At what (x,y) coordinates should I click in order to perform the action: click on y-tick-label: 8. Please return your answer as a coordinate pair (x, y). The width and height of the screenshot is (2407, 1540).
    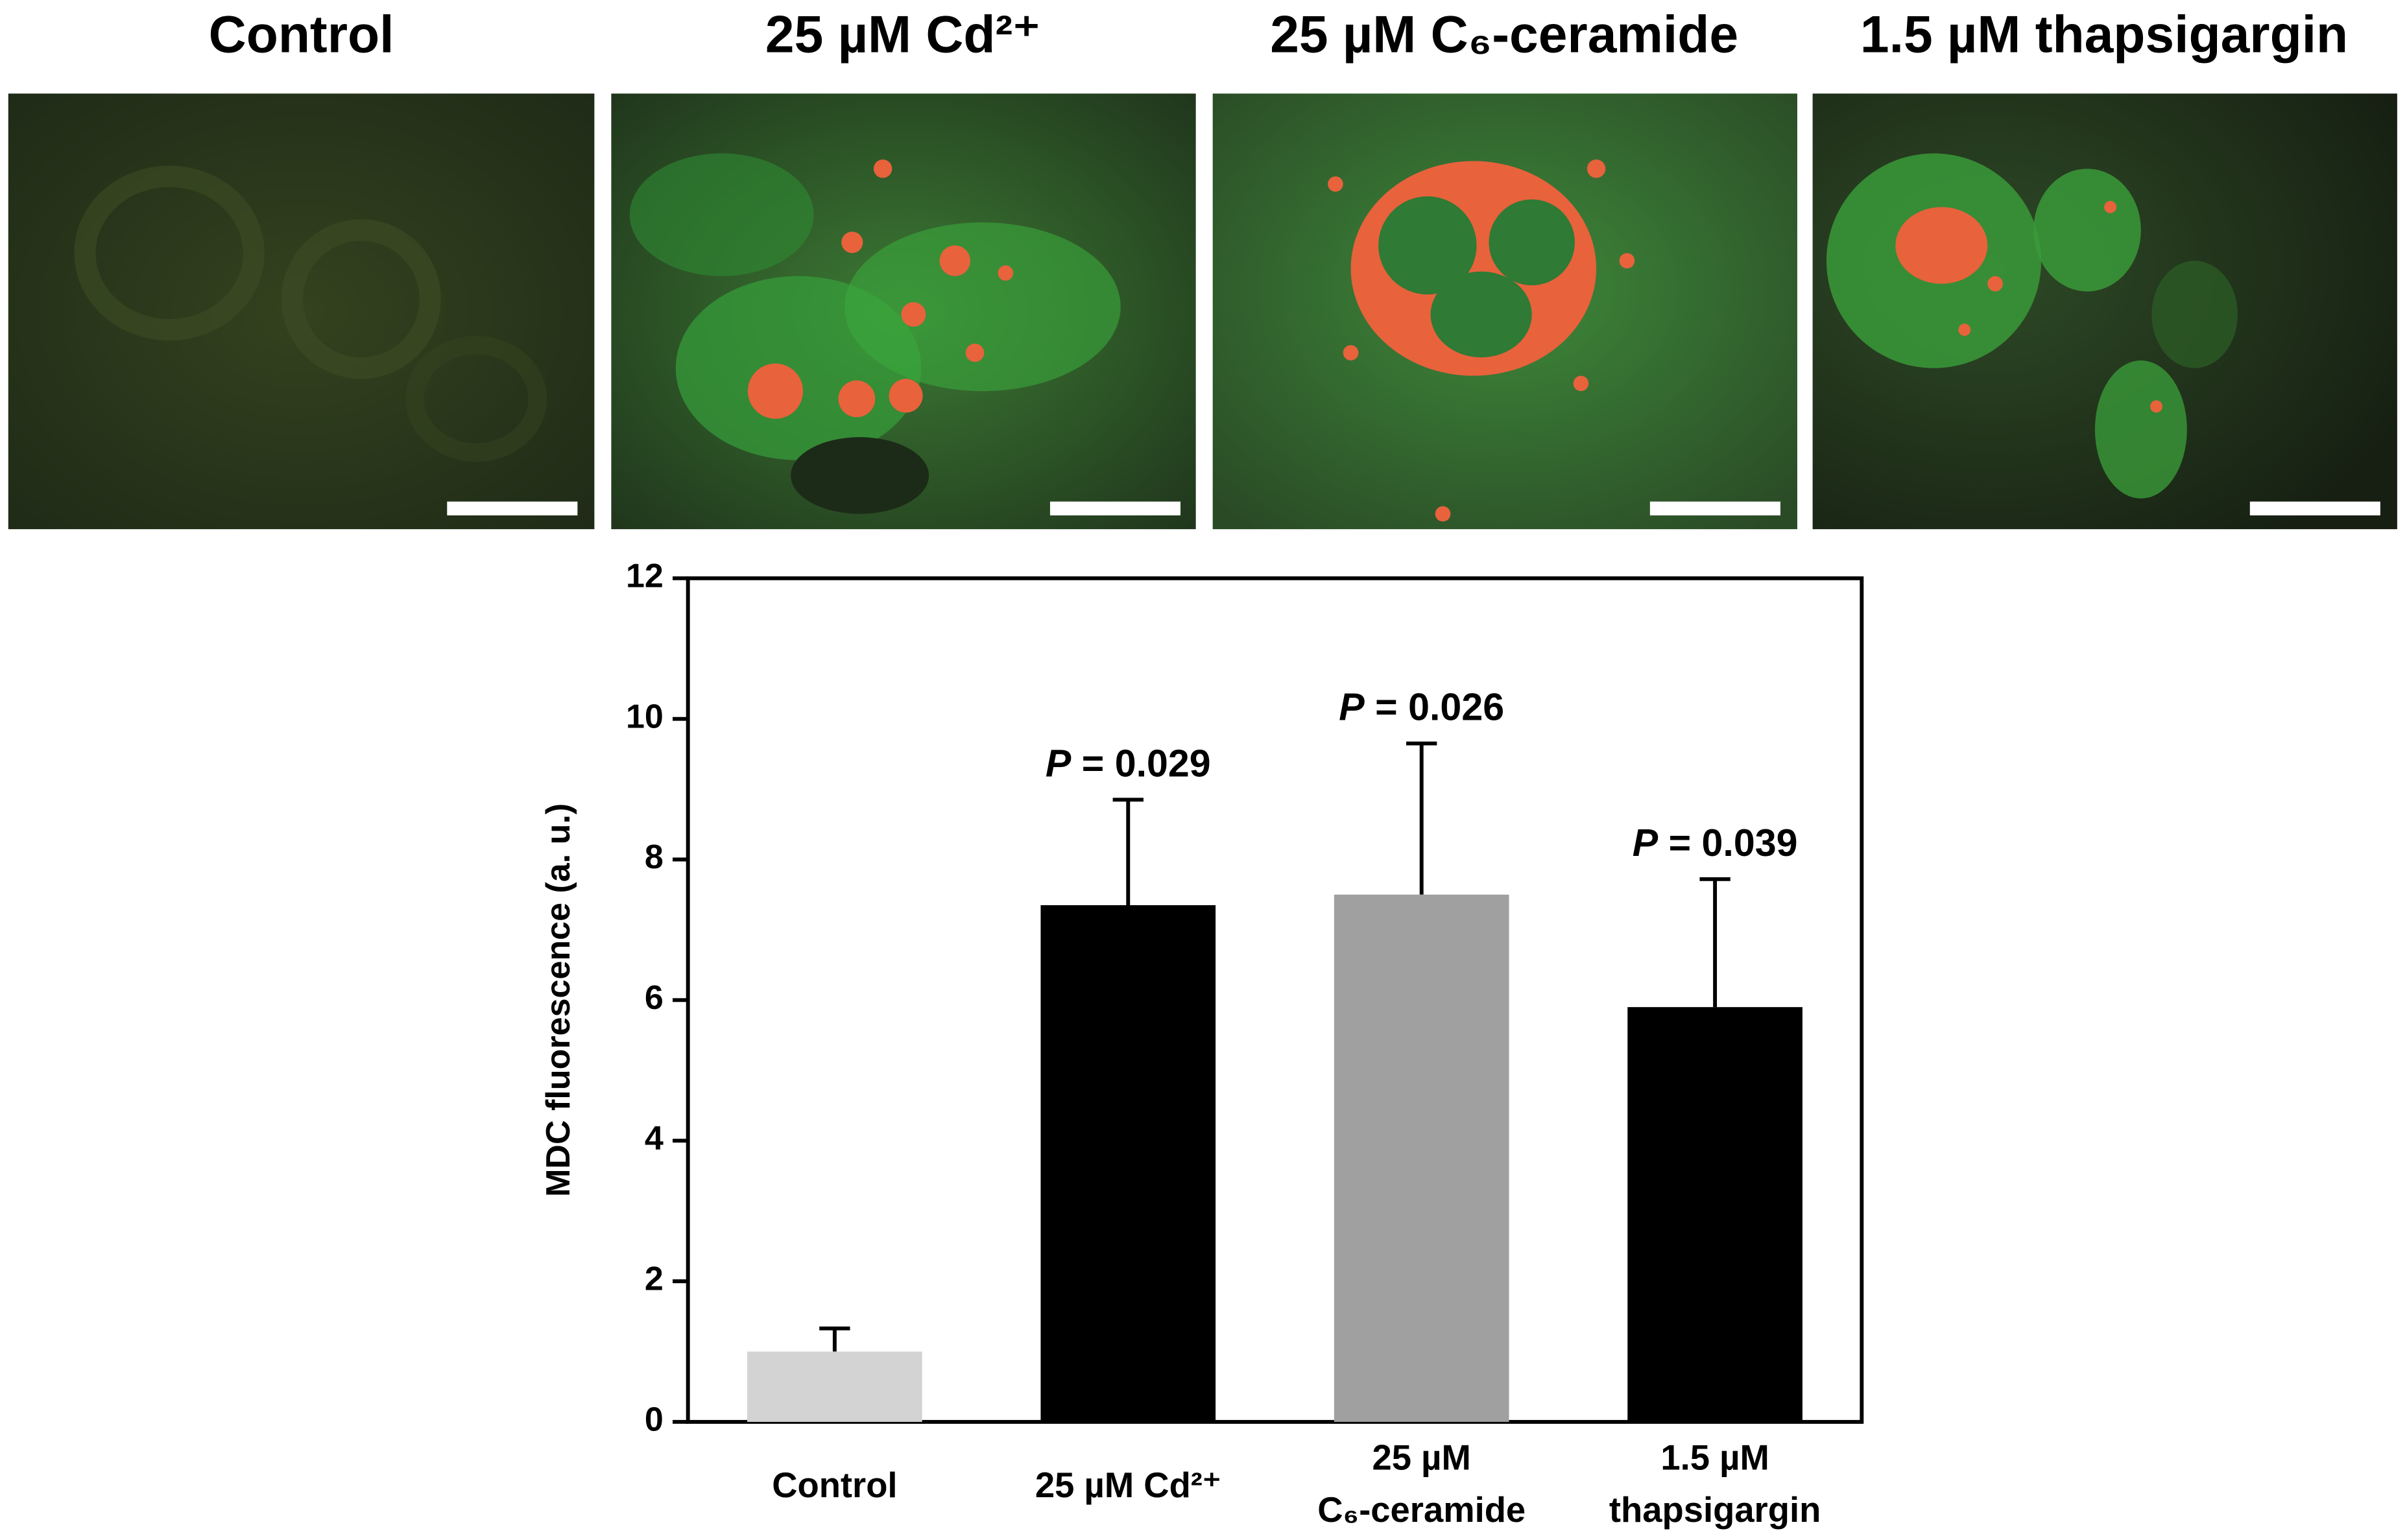
    Looking at the image, I should click on (654, 857).